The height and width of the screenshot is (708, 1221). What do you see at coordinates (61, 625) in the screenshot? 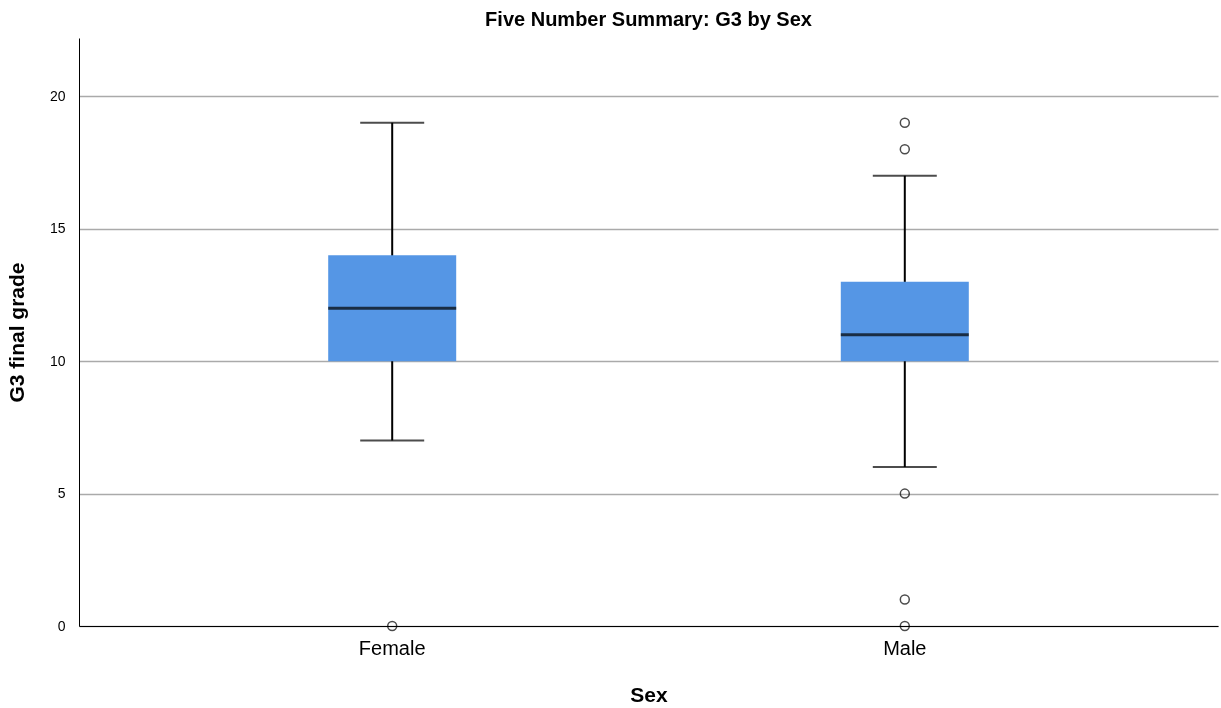
I see `y-tick-label: 0` at bounding box center [61, 625].